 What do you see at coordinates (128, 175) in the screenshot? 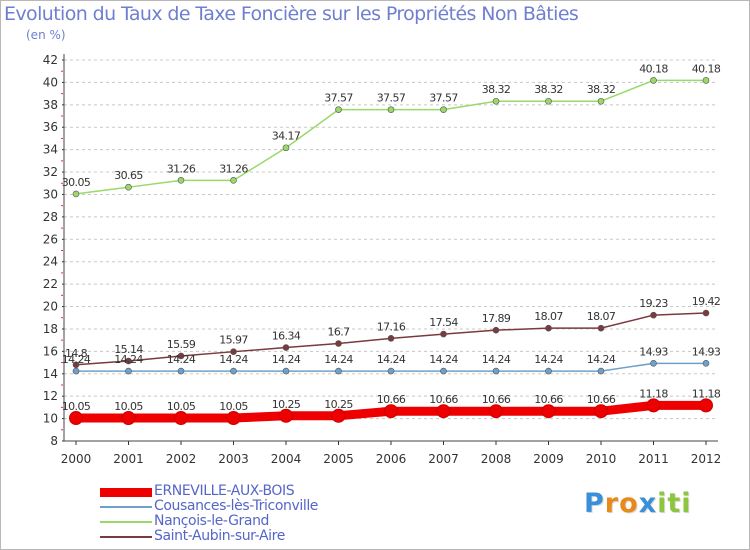
I see `data-label: 30.65` at bounding box center [128, 175].